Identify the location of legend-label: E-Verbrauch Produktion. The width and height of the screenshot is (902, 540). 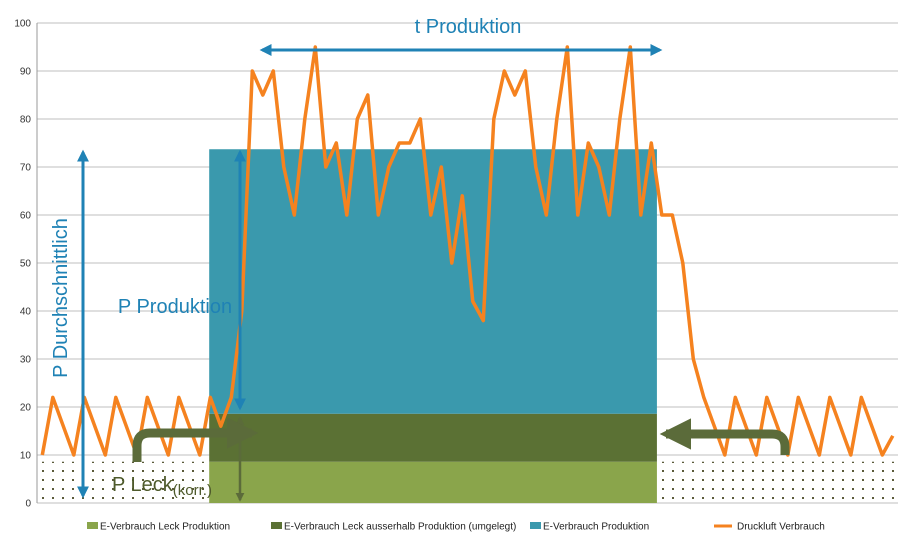
(596, 527).